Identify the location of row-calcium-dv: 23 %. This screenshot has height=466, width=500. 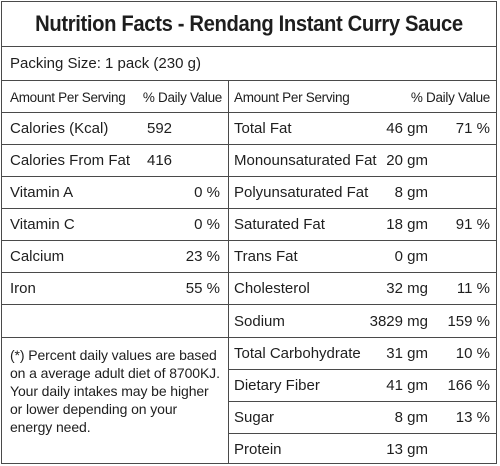
(202, 256).